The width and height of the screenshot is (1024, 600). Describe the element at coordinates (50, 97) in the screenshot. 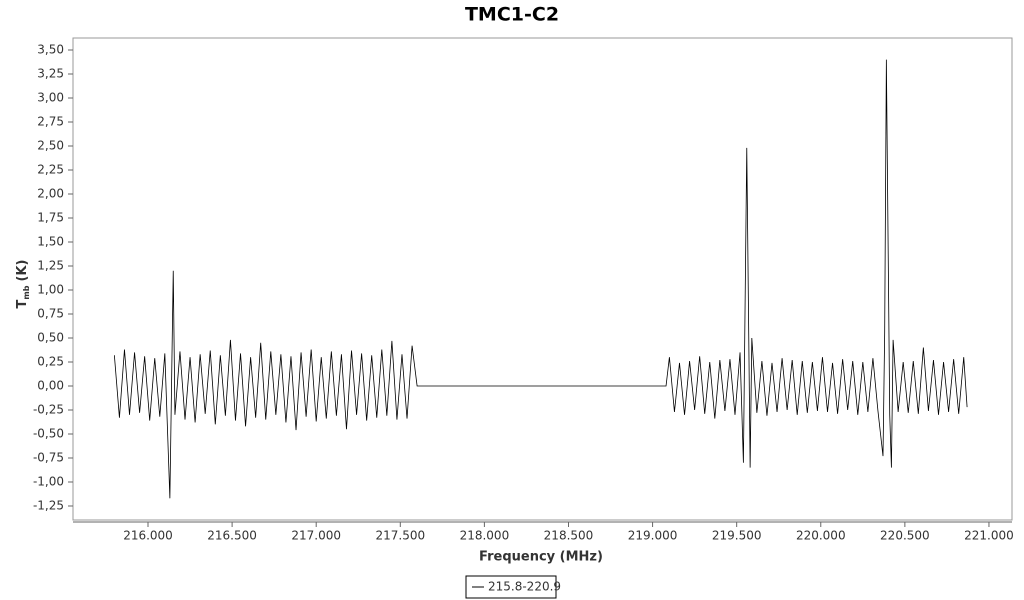

I see `y-tick-label: 3,00` at that location.